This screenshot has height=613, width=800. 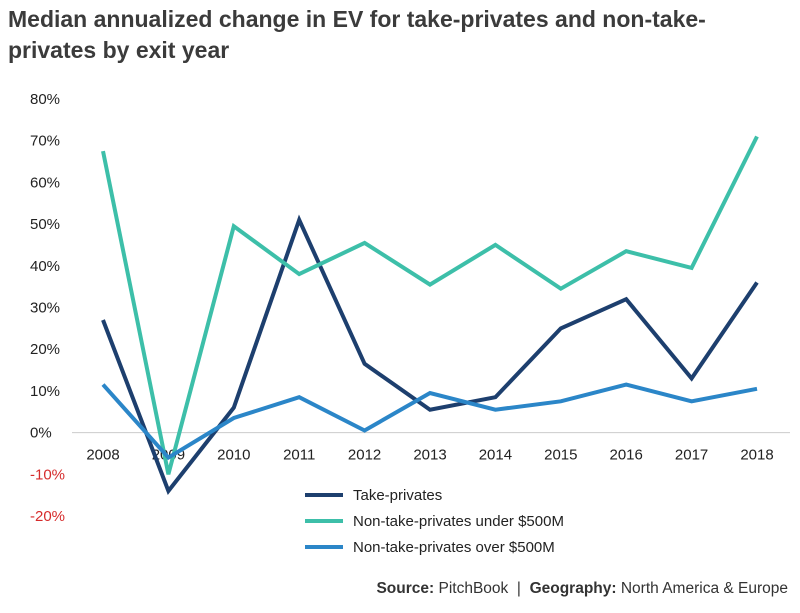 I want to click on y-tick-label: 20%, so click(x=45, y=349).